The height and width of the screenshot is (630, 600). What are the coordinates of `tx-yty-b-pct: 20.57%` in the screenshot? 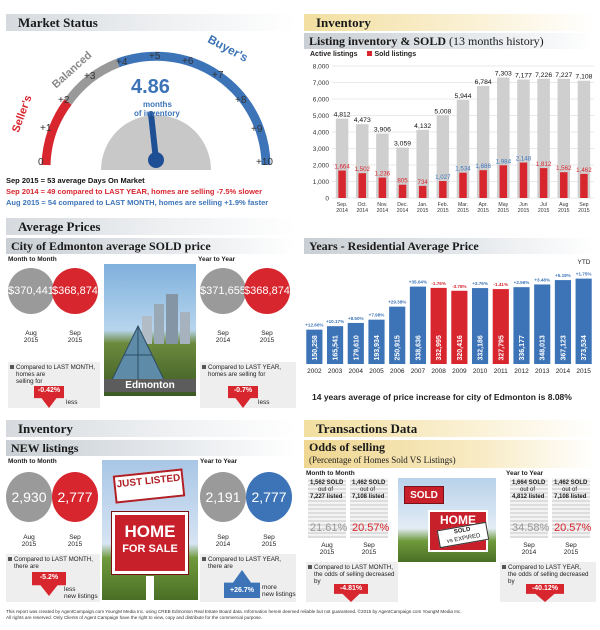 It's located at (573, 528).